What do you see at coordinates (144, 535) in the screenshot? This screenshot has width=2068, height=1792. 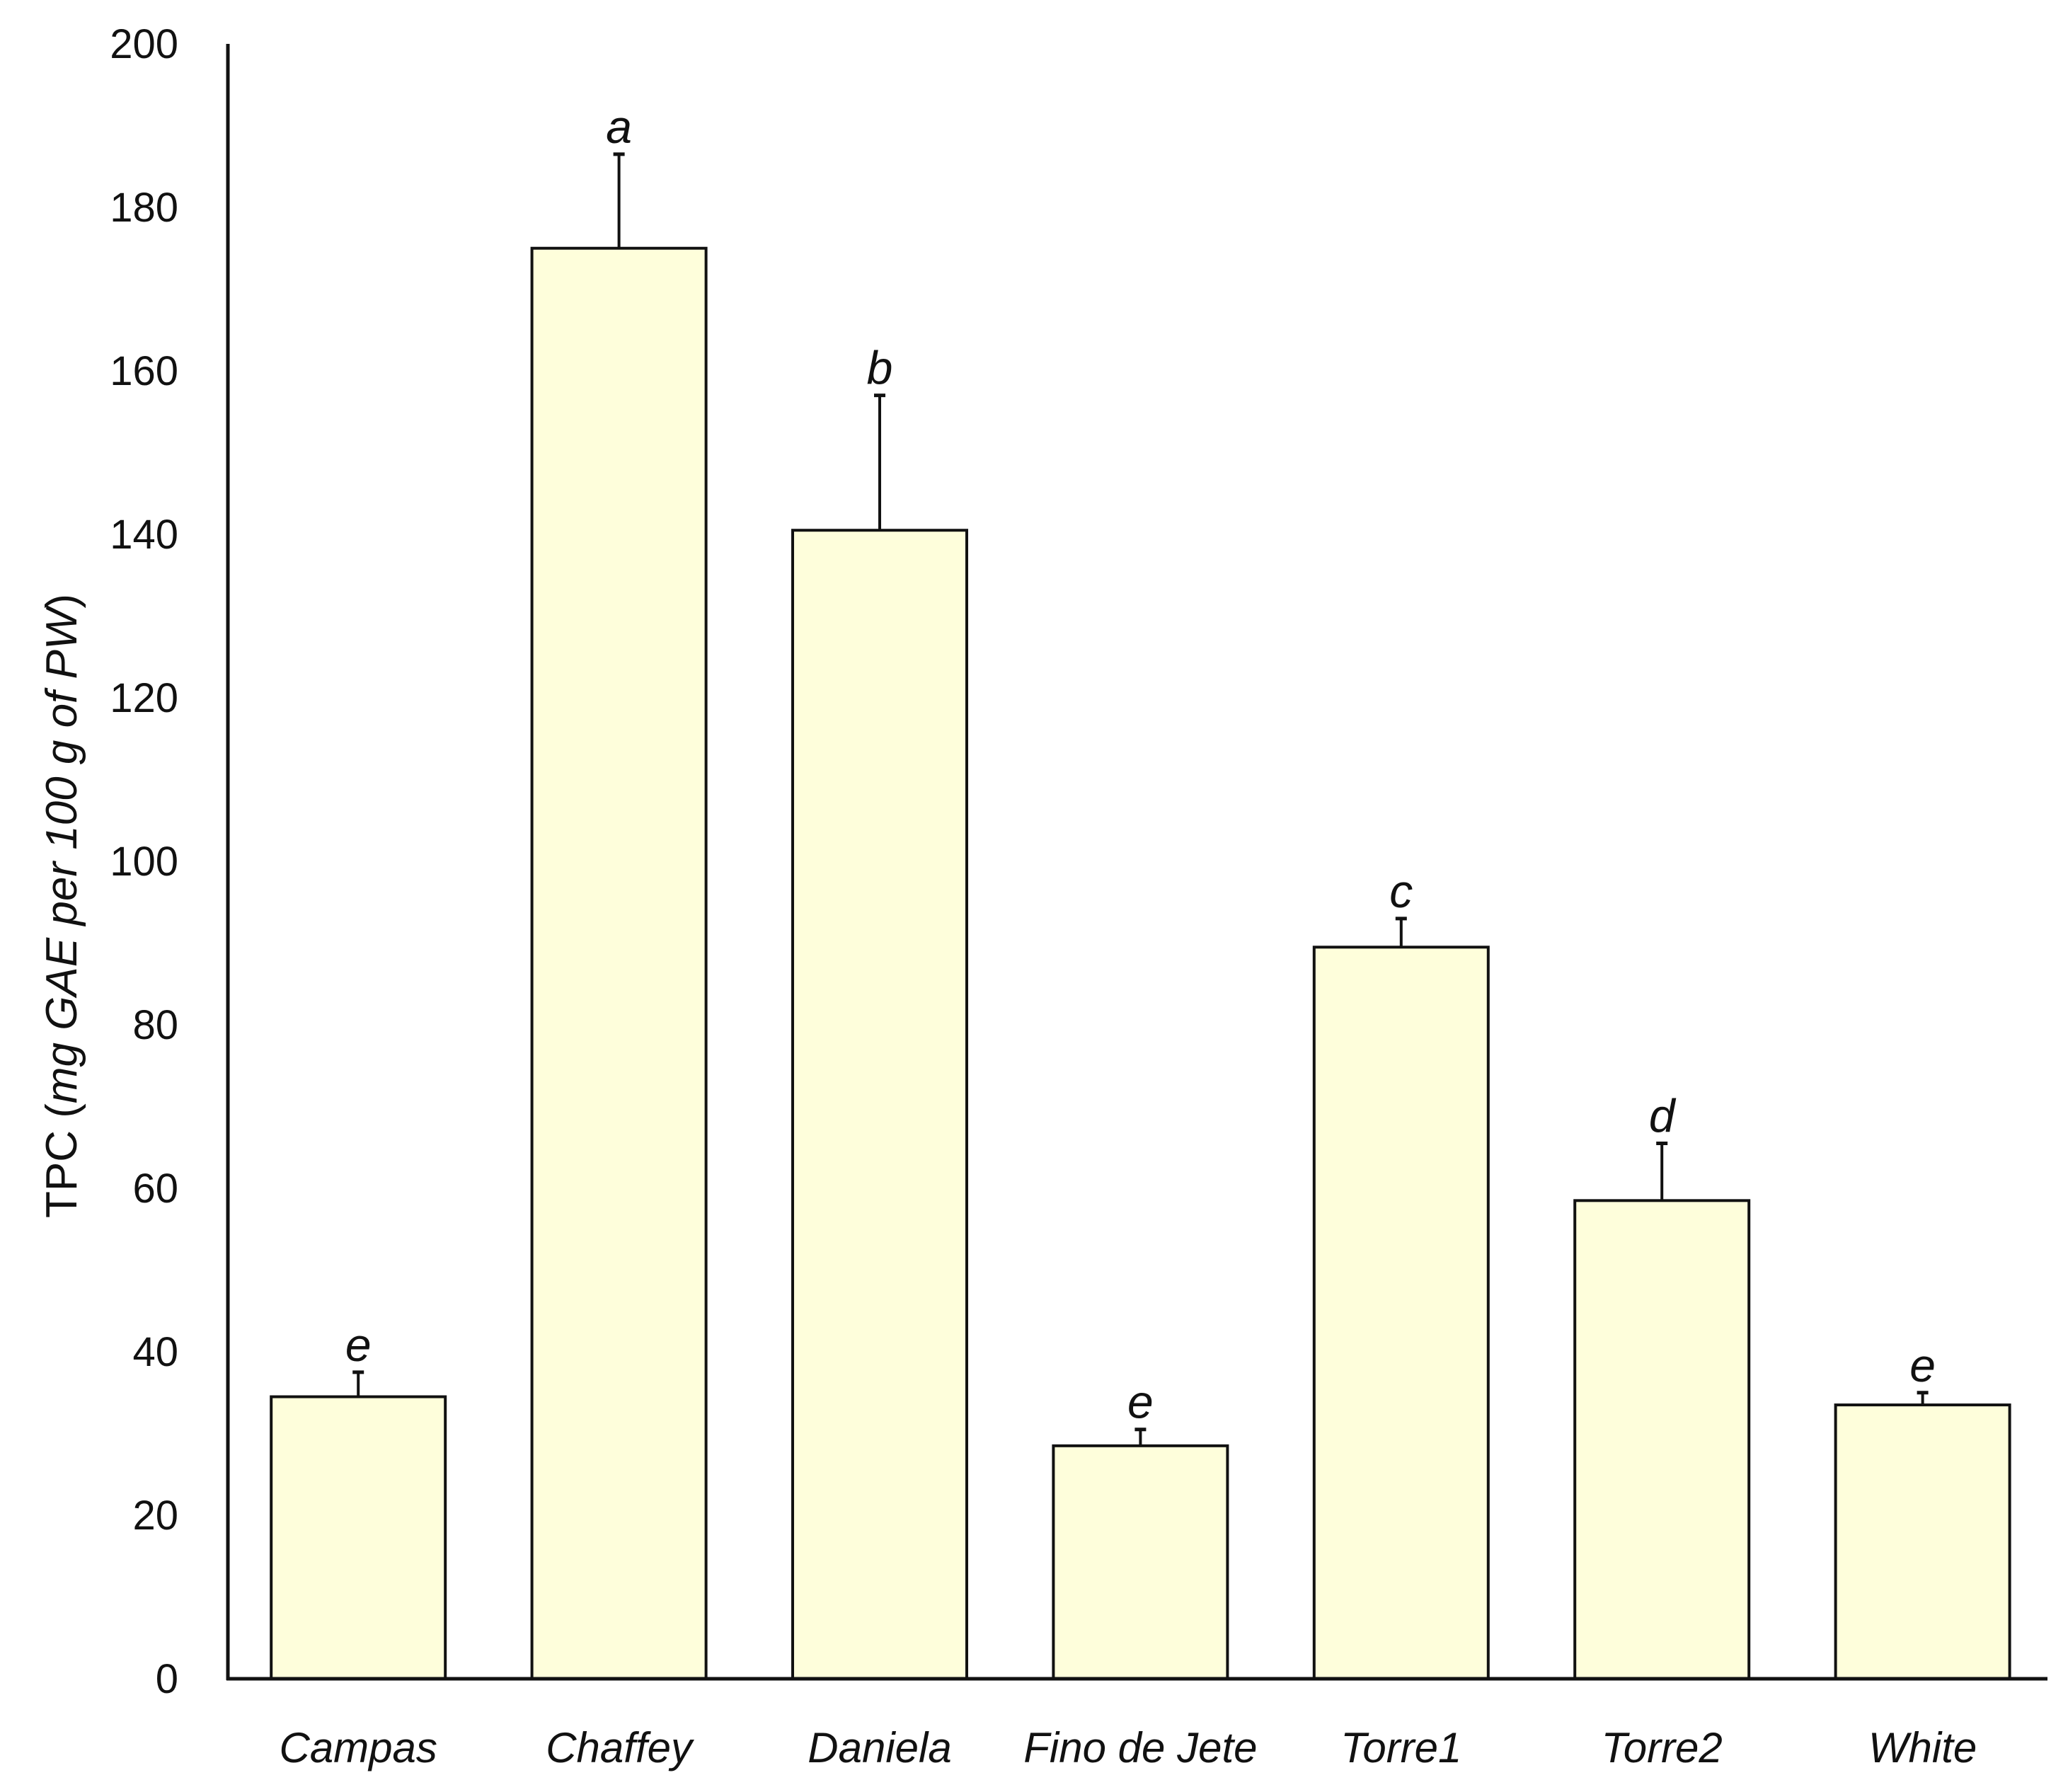 I see `y-tick-label: 140` at bounding box center [144, 535].